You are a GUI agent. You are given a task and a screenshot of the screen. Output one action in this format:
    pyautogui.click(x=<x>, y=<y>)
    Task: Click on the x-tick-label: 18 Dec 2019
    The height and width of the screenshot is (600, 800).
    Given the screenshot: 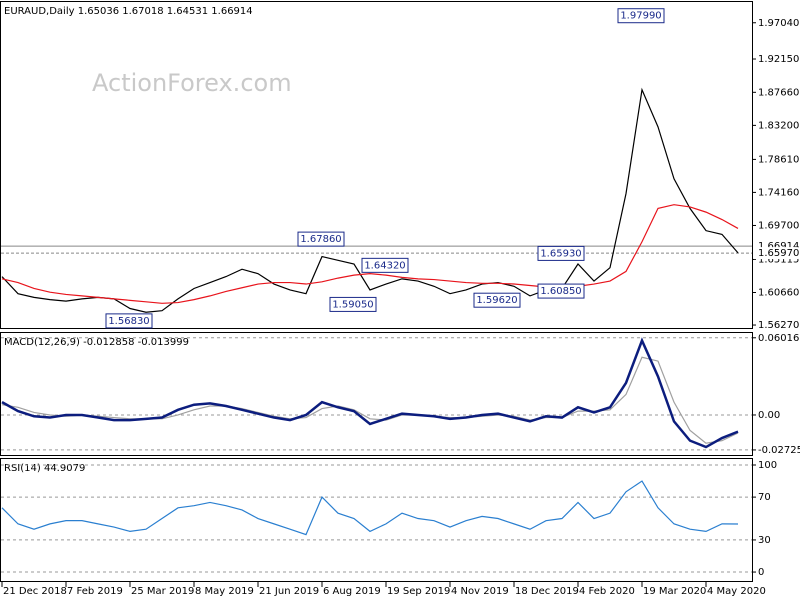 What is the action you would take?
    pyautogui.click(x=547, y=591)
    